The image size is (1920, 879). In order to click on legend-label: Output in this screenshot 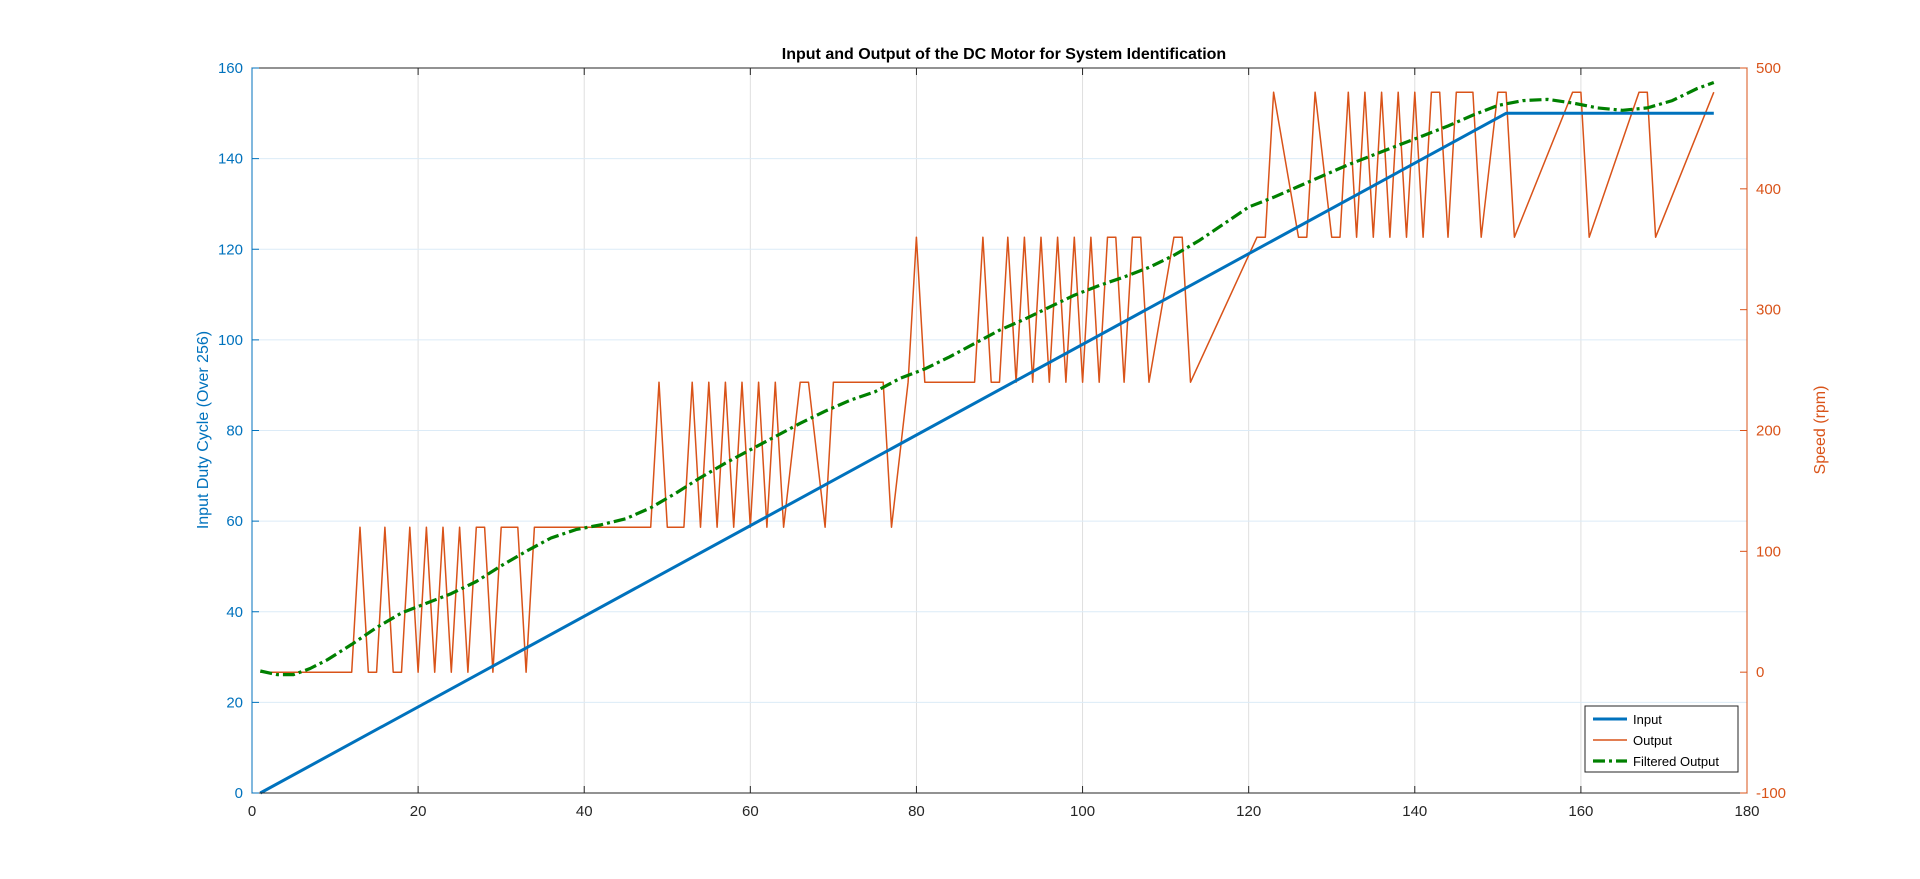, I will do `click(1652, 740)`.